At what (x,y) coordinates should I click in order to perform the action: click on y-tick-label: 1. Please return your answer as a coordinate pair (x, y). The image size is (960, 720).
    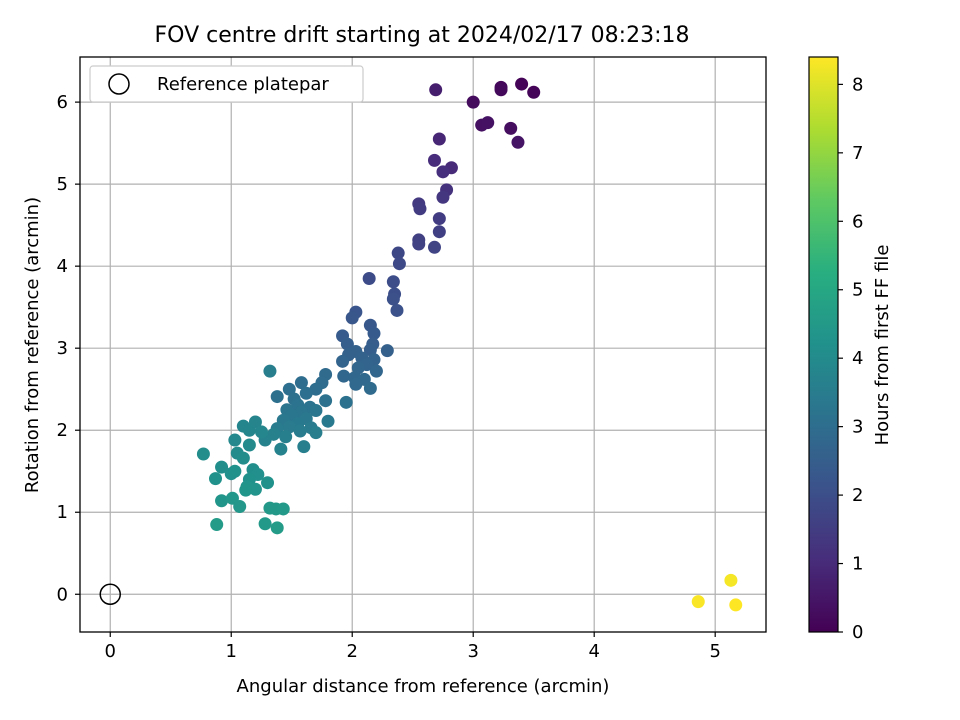
    Looking at the image, I should click on (62, 512).